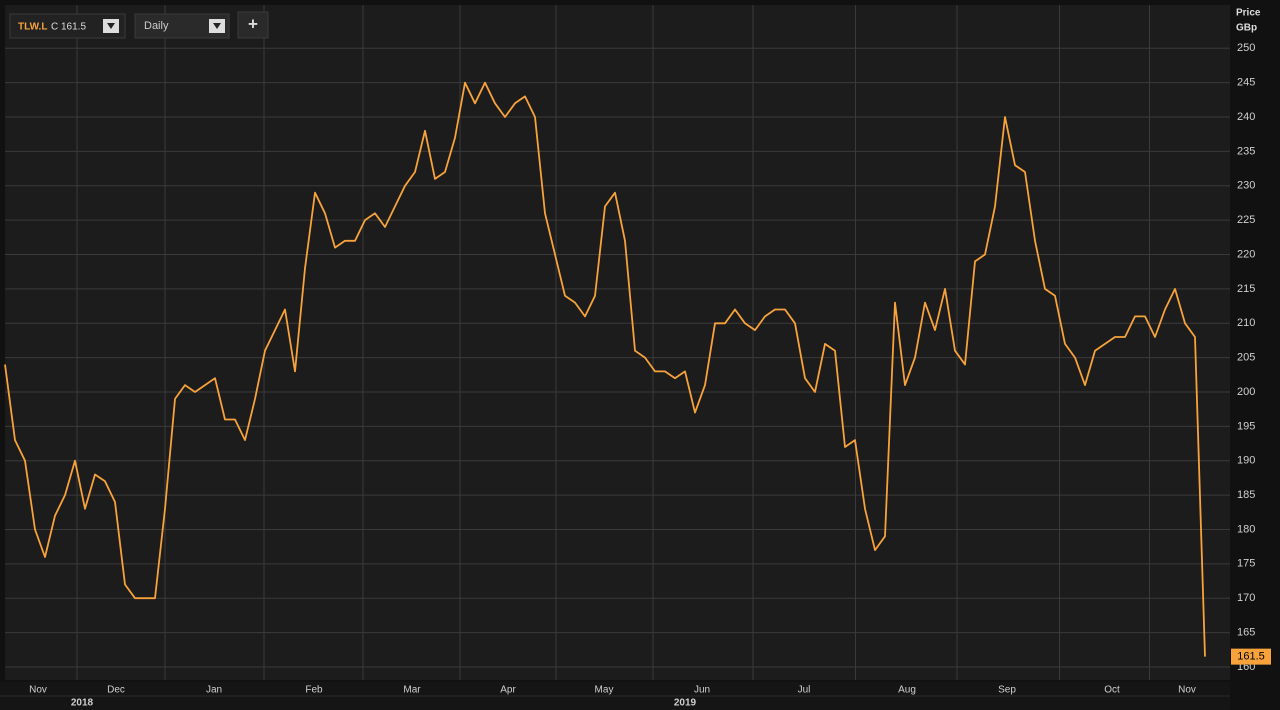 This screenshot has width=1280, height=710. What do you see at coordinates (1246, 426) in the screenshot?
I see `y-tick-label: 195` at bounding box center [1246, 426].